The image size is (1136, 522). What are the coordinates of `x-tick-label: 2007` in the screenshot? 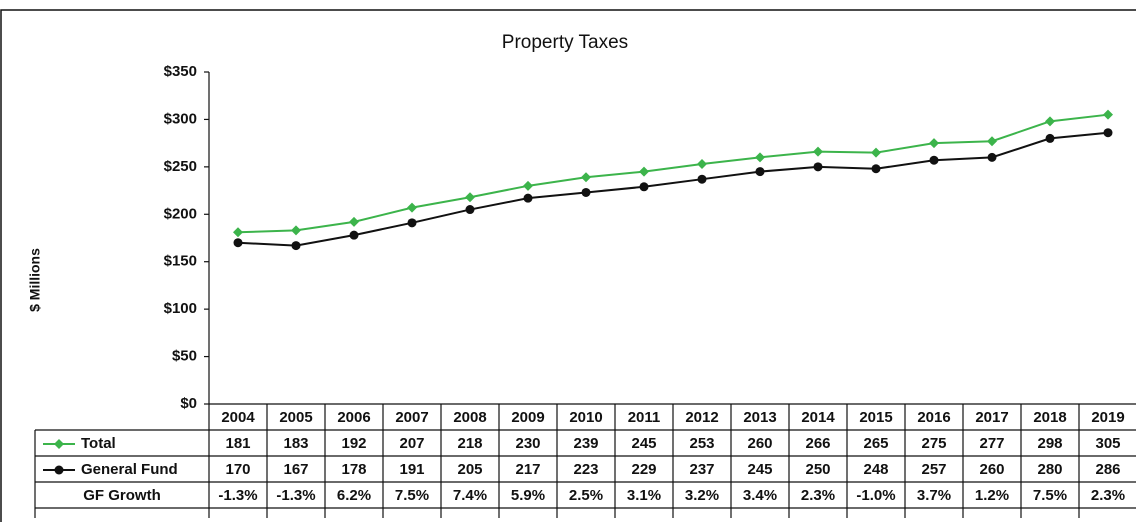 It's located at (411, 417).